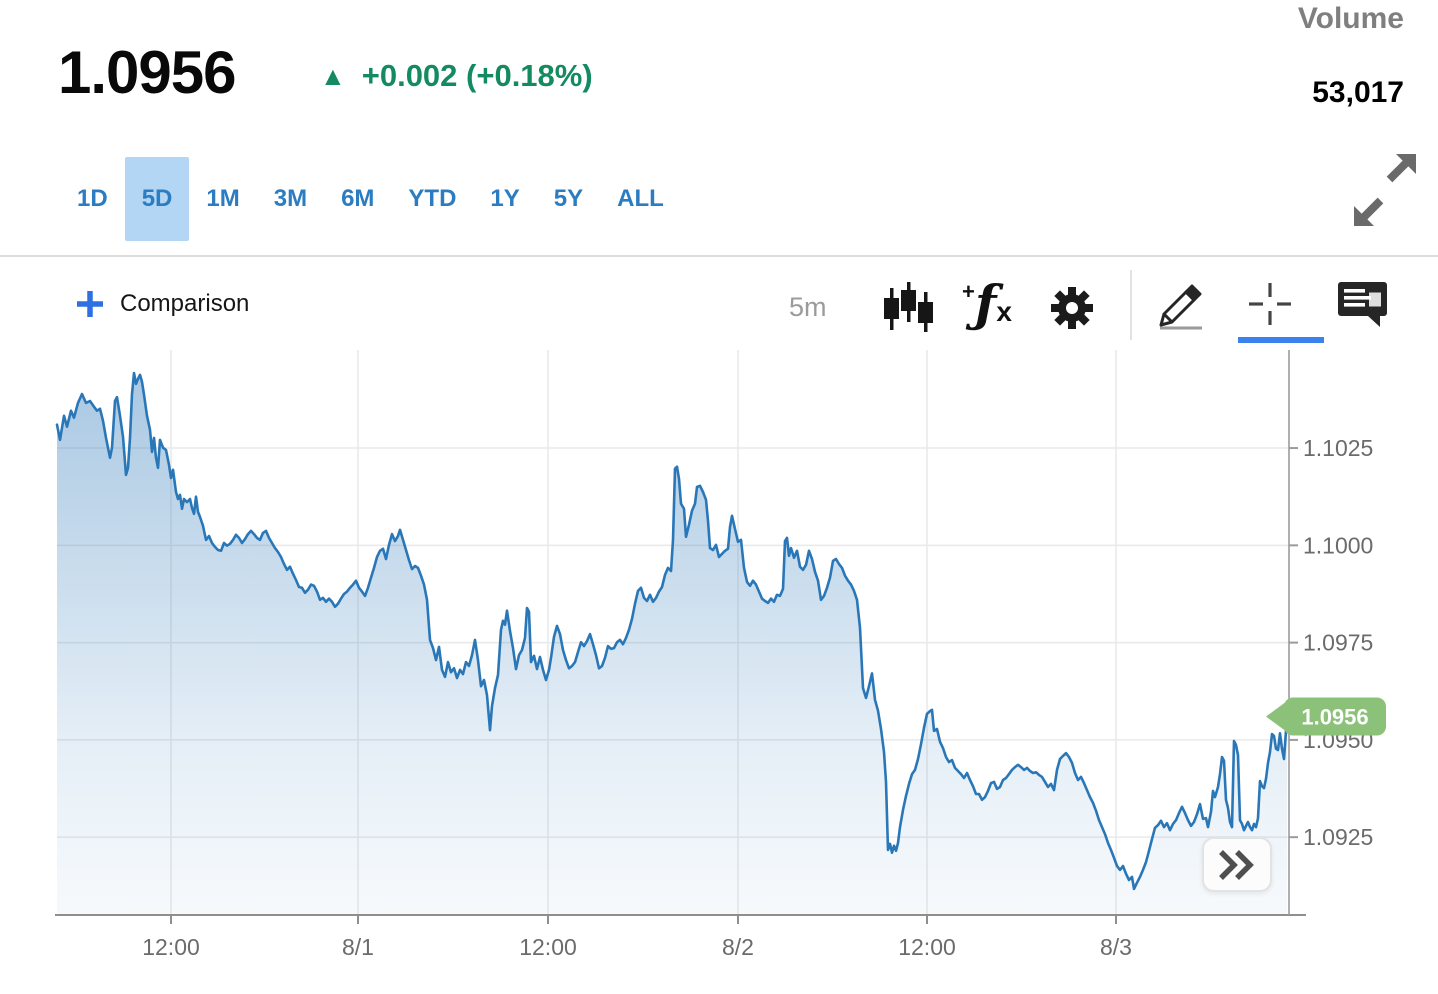 This screenshot has height=994, width=1438. I want to click on price-change: ▲ +0.002 (+0.18%), so click(456, 76).